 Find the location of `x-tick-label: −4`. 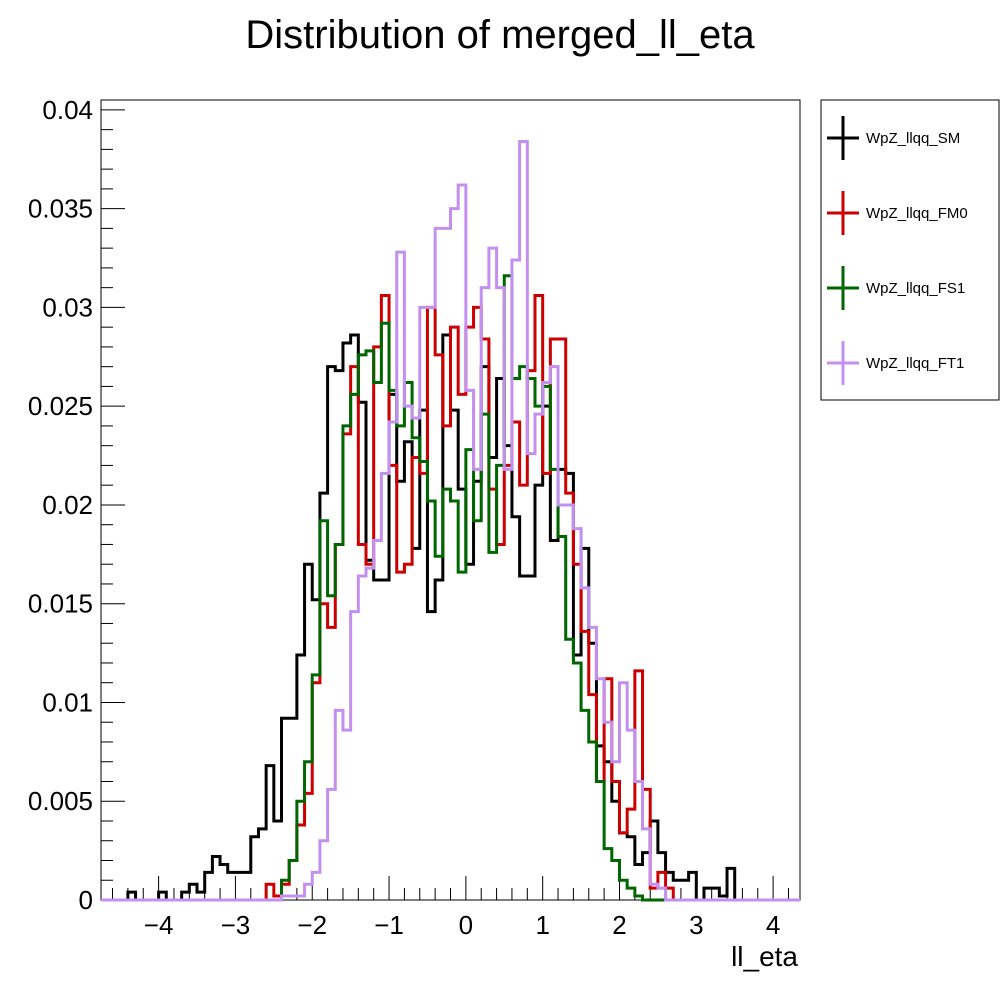

x-tick-label: −4 is located at coordinates (159, 925).